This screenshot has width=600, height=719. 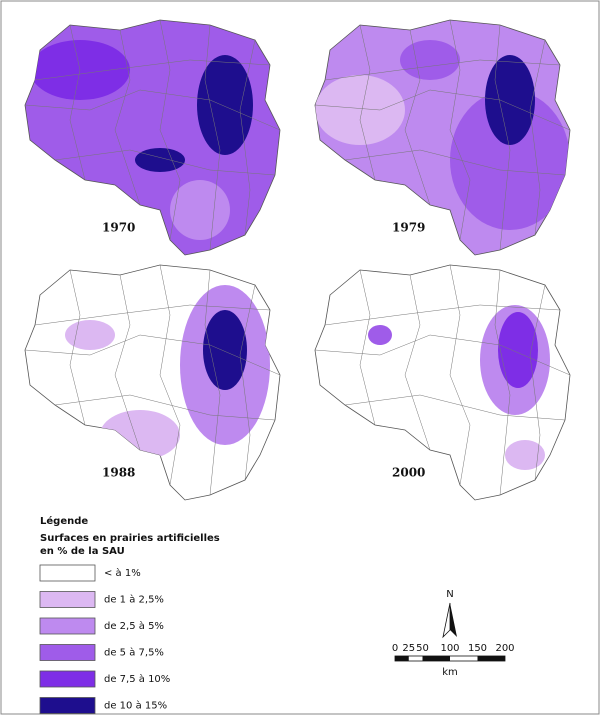 I want to click on scale-bar: 0 25 50 100 150 200 km, so click(x=453, y=660).